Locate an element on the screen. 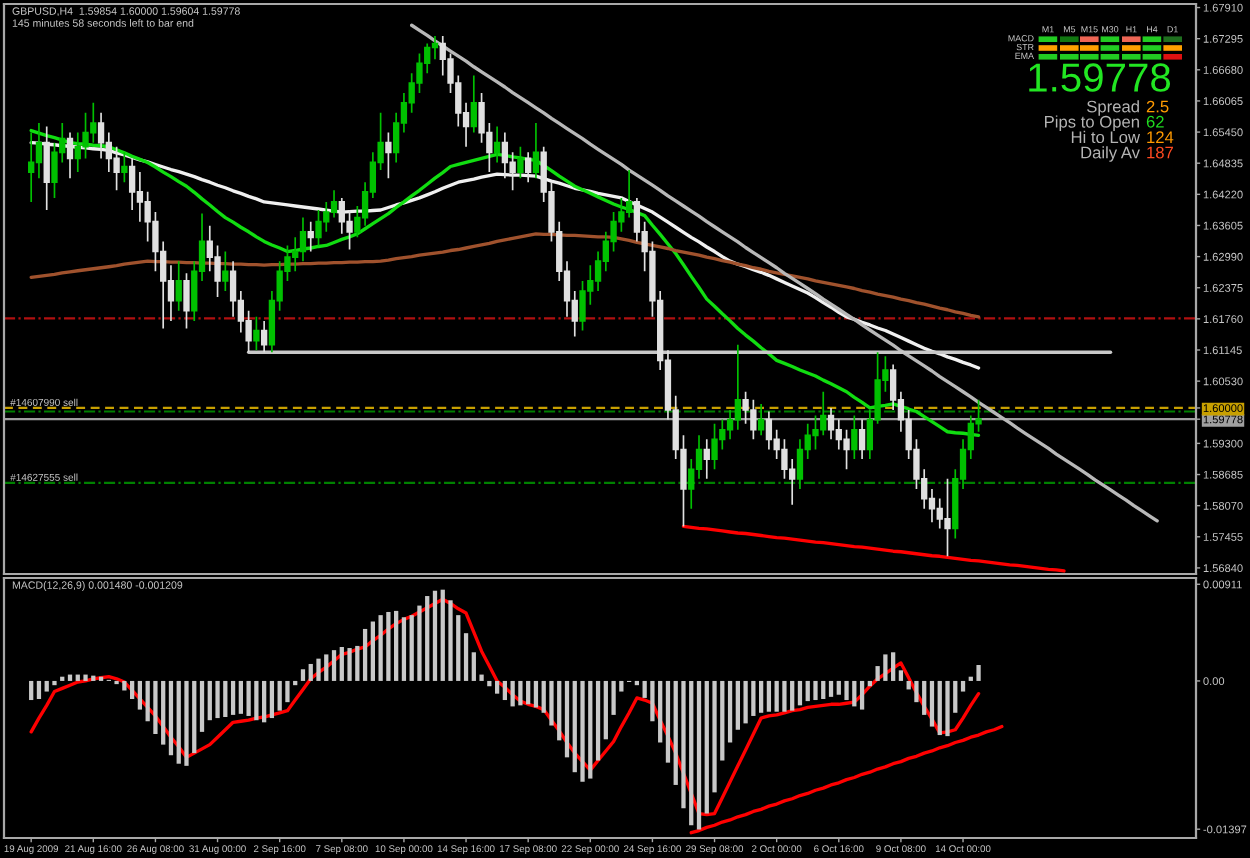 This screenshot has width=1250, height=858. annotation: Daily Av is located at coordinates (1110, 154).